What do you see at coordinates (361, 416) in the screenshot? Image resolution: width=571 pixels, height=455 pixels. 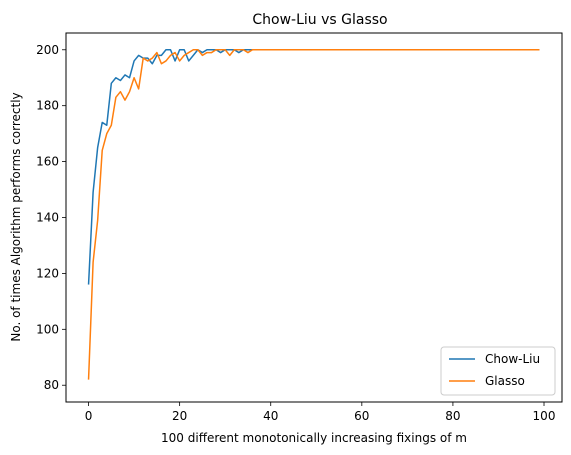 I see `x-tick-label: 60` at bounding box center [361, 416].